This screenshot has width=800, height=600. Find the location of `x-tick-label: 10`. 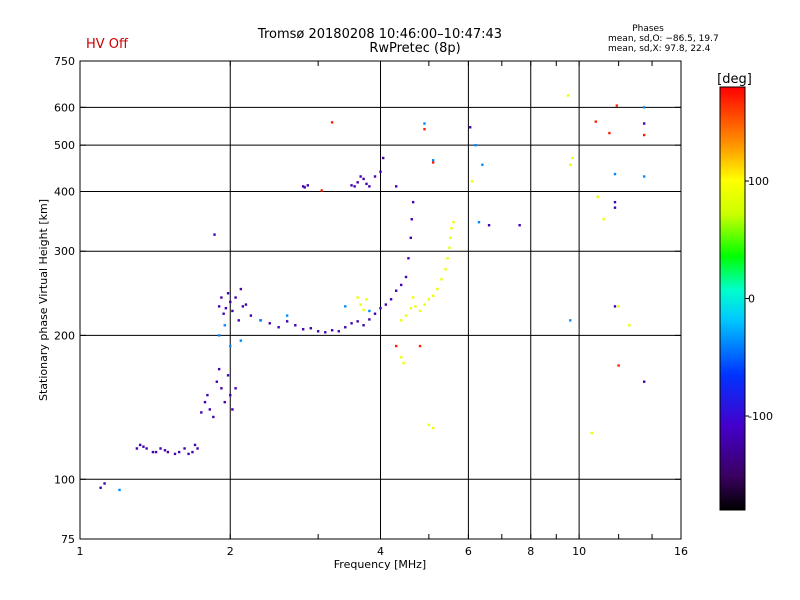

x-tick-label: 10 is located at coordinates (579, 551).